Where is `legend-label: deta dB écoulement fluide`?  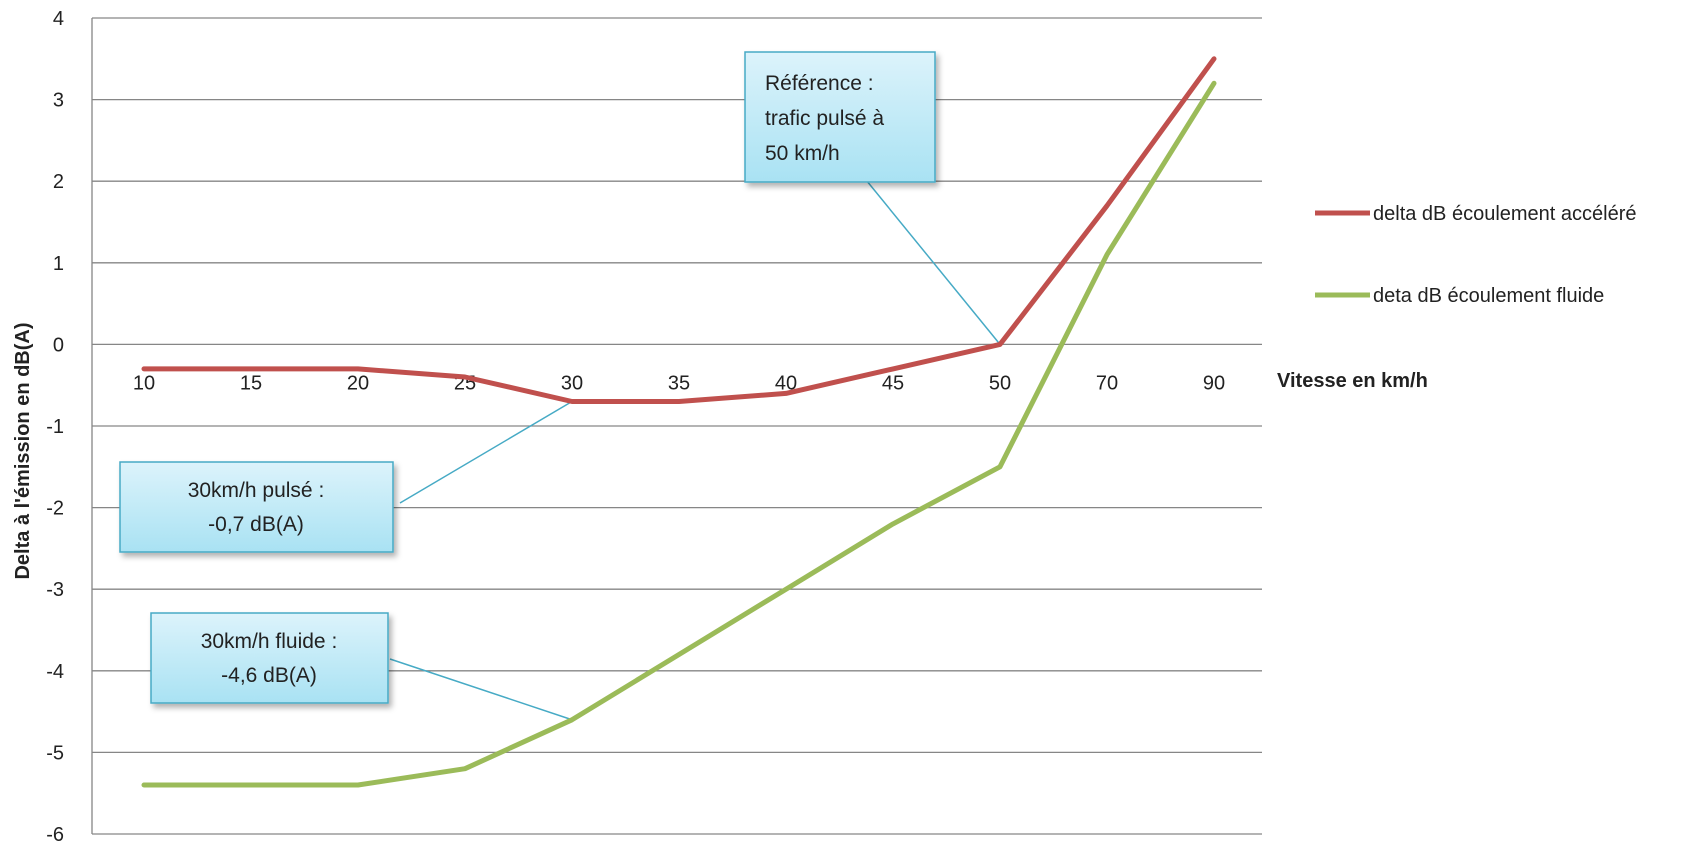 legend-label: deta dB écoulement fluide is located at coordinates (1488, 296).